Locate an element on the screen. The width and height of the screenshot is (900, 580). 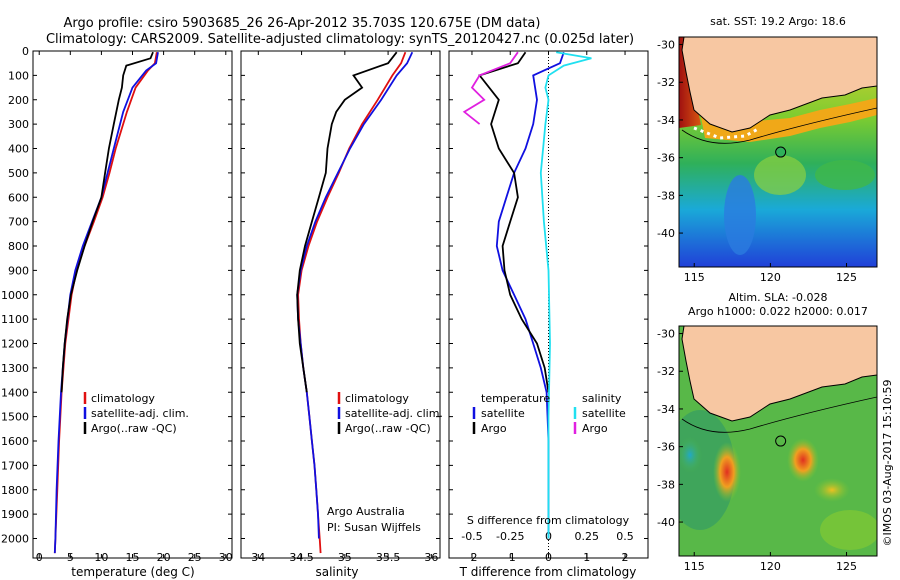
lon-tick-label: 115 is located at coordinates (694, 277).